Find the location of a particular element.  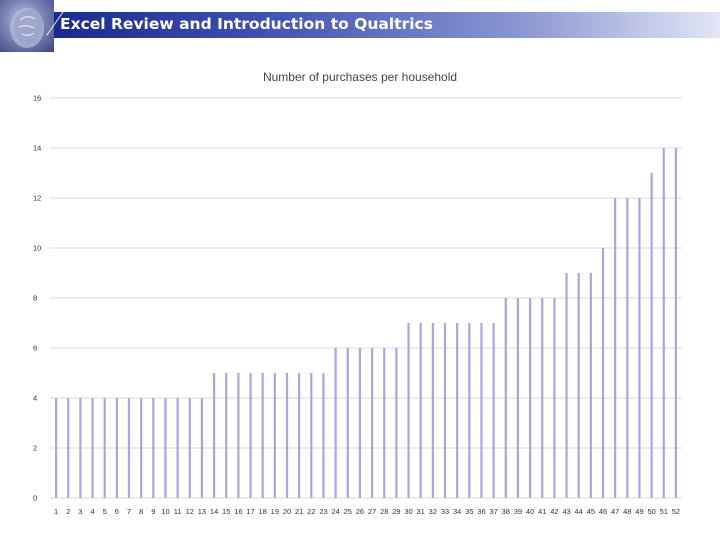

x-tick-label: 25 is located at coordinates (348, 511).